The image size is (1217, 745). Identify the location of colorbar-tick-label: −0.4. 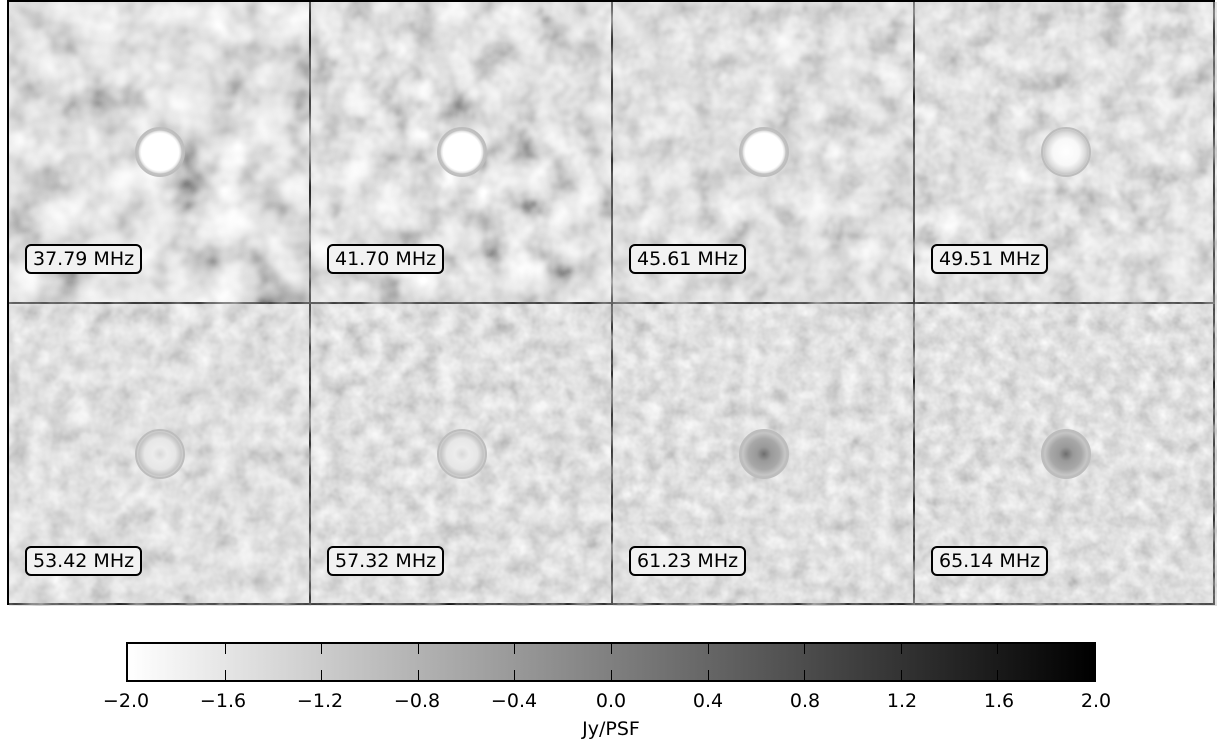
(514, 701).